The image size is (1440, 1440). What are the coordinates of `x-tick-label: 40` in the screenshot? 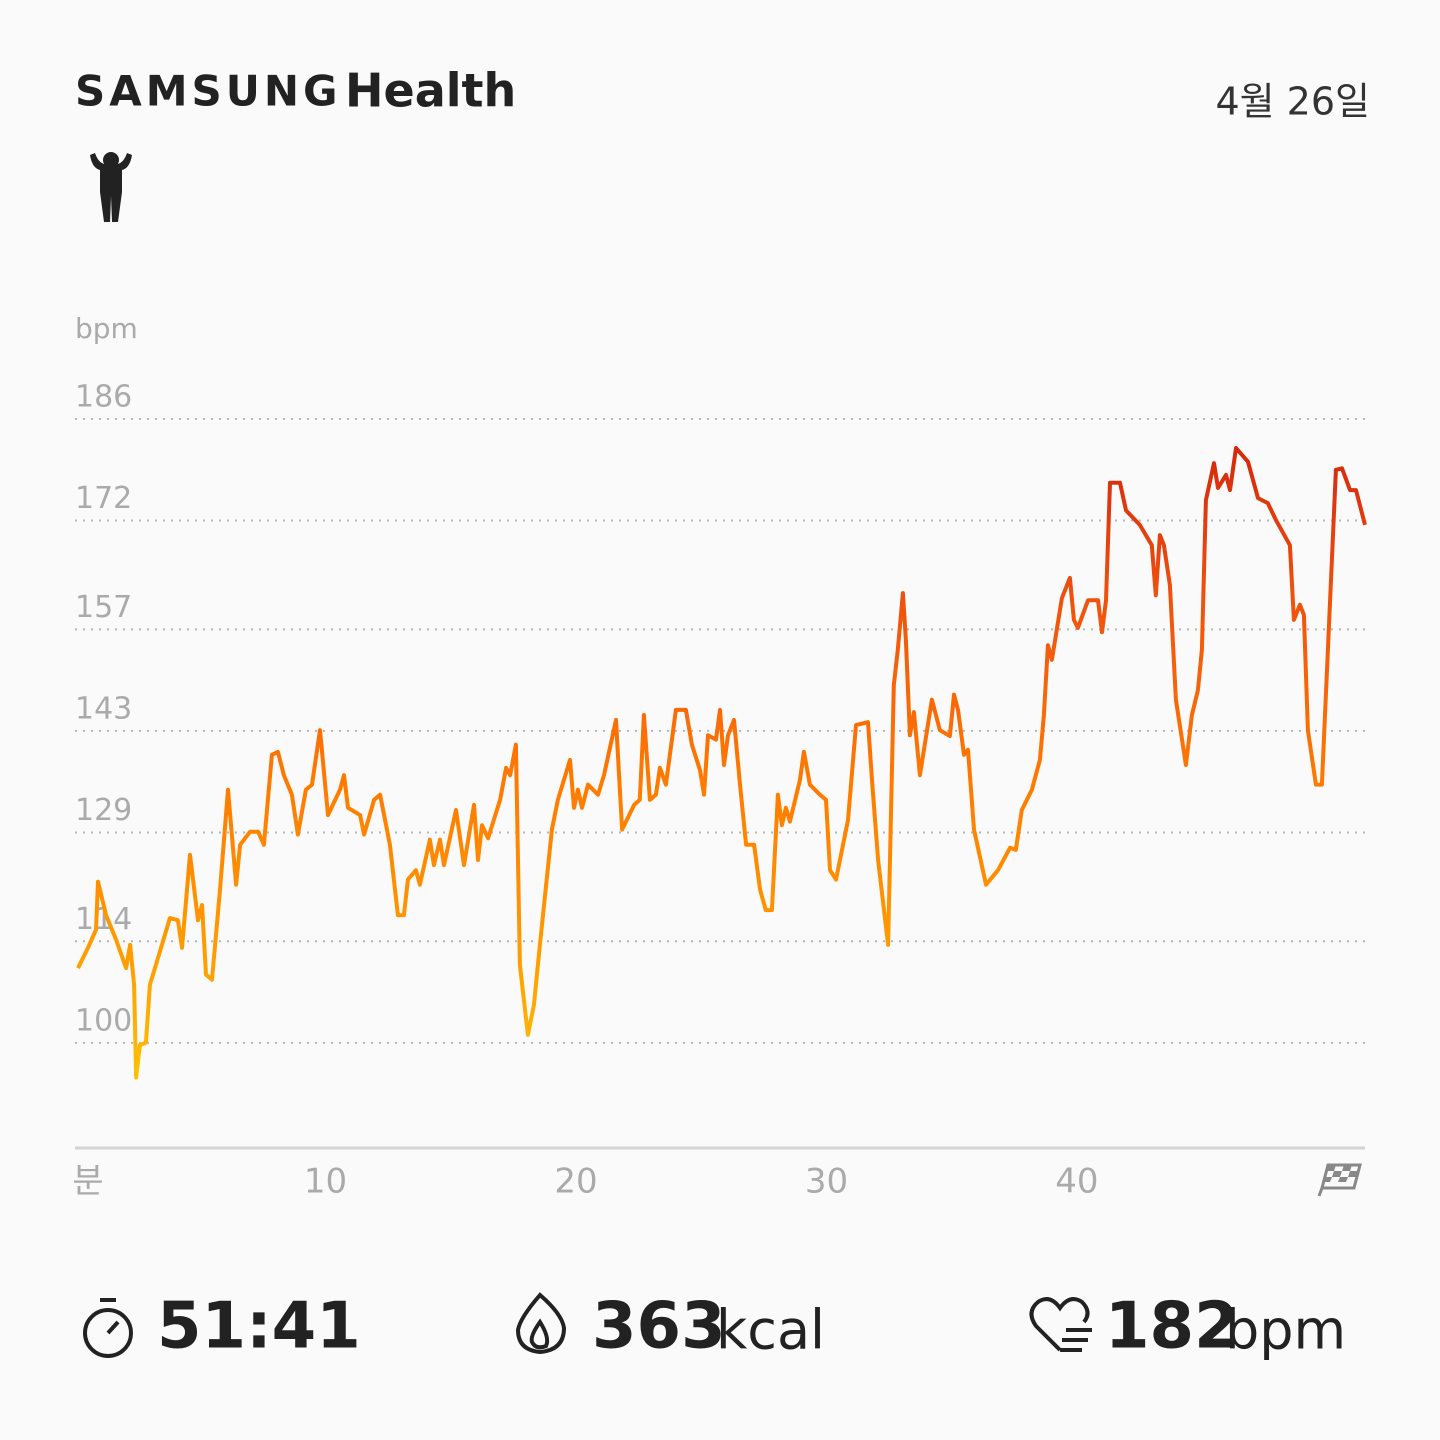 It's located at (1076, 1182).